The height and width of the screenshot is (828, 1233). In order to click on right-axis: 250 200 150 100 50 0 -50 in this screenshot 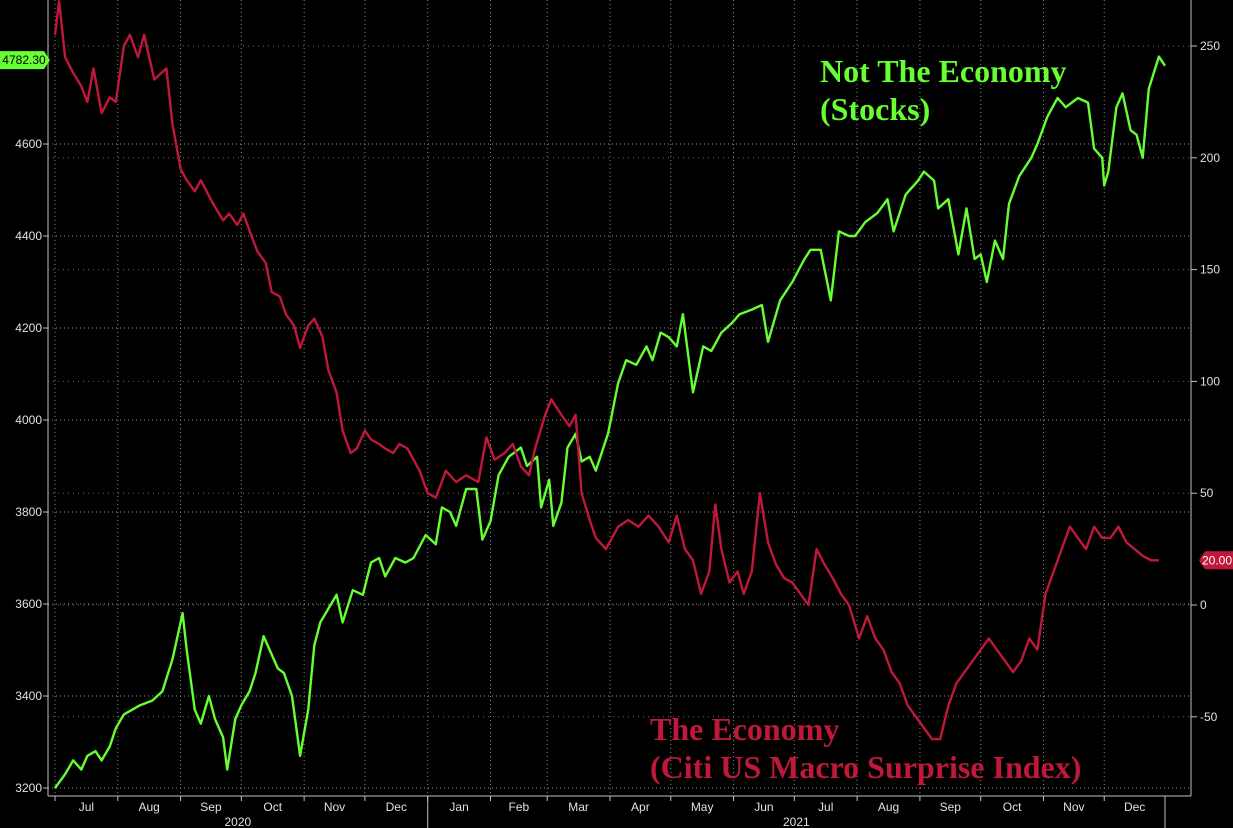, I will do `click(1205, 381)`.